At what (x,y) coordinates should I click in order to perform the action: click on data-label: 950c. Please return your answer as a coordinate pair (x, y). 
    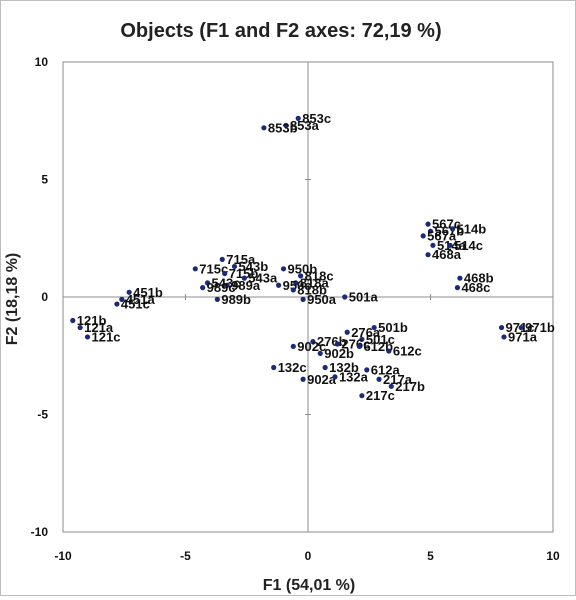
    Looking at the image, I should click on (297, 285).